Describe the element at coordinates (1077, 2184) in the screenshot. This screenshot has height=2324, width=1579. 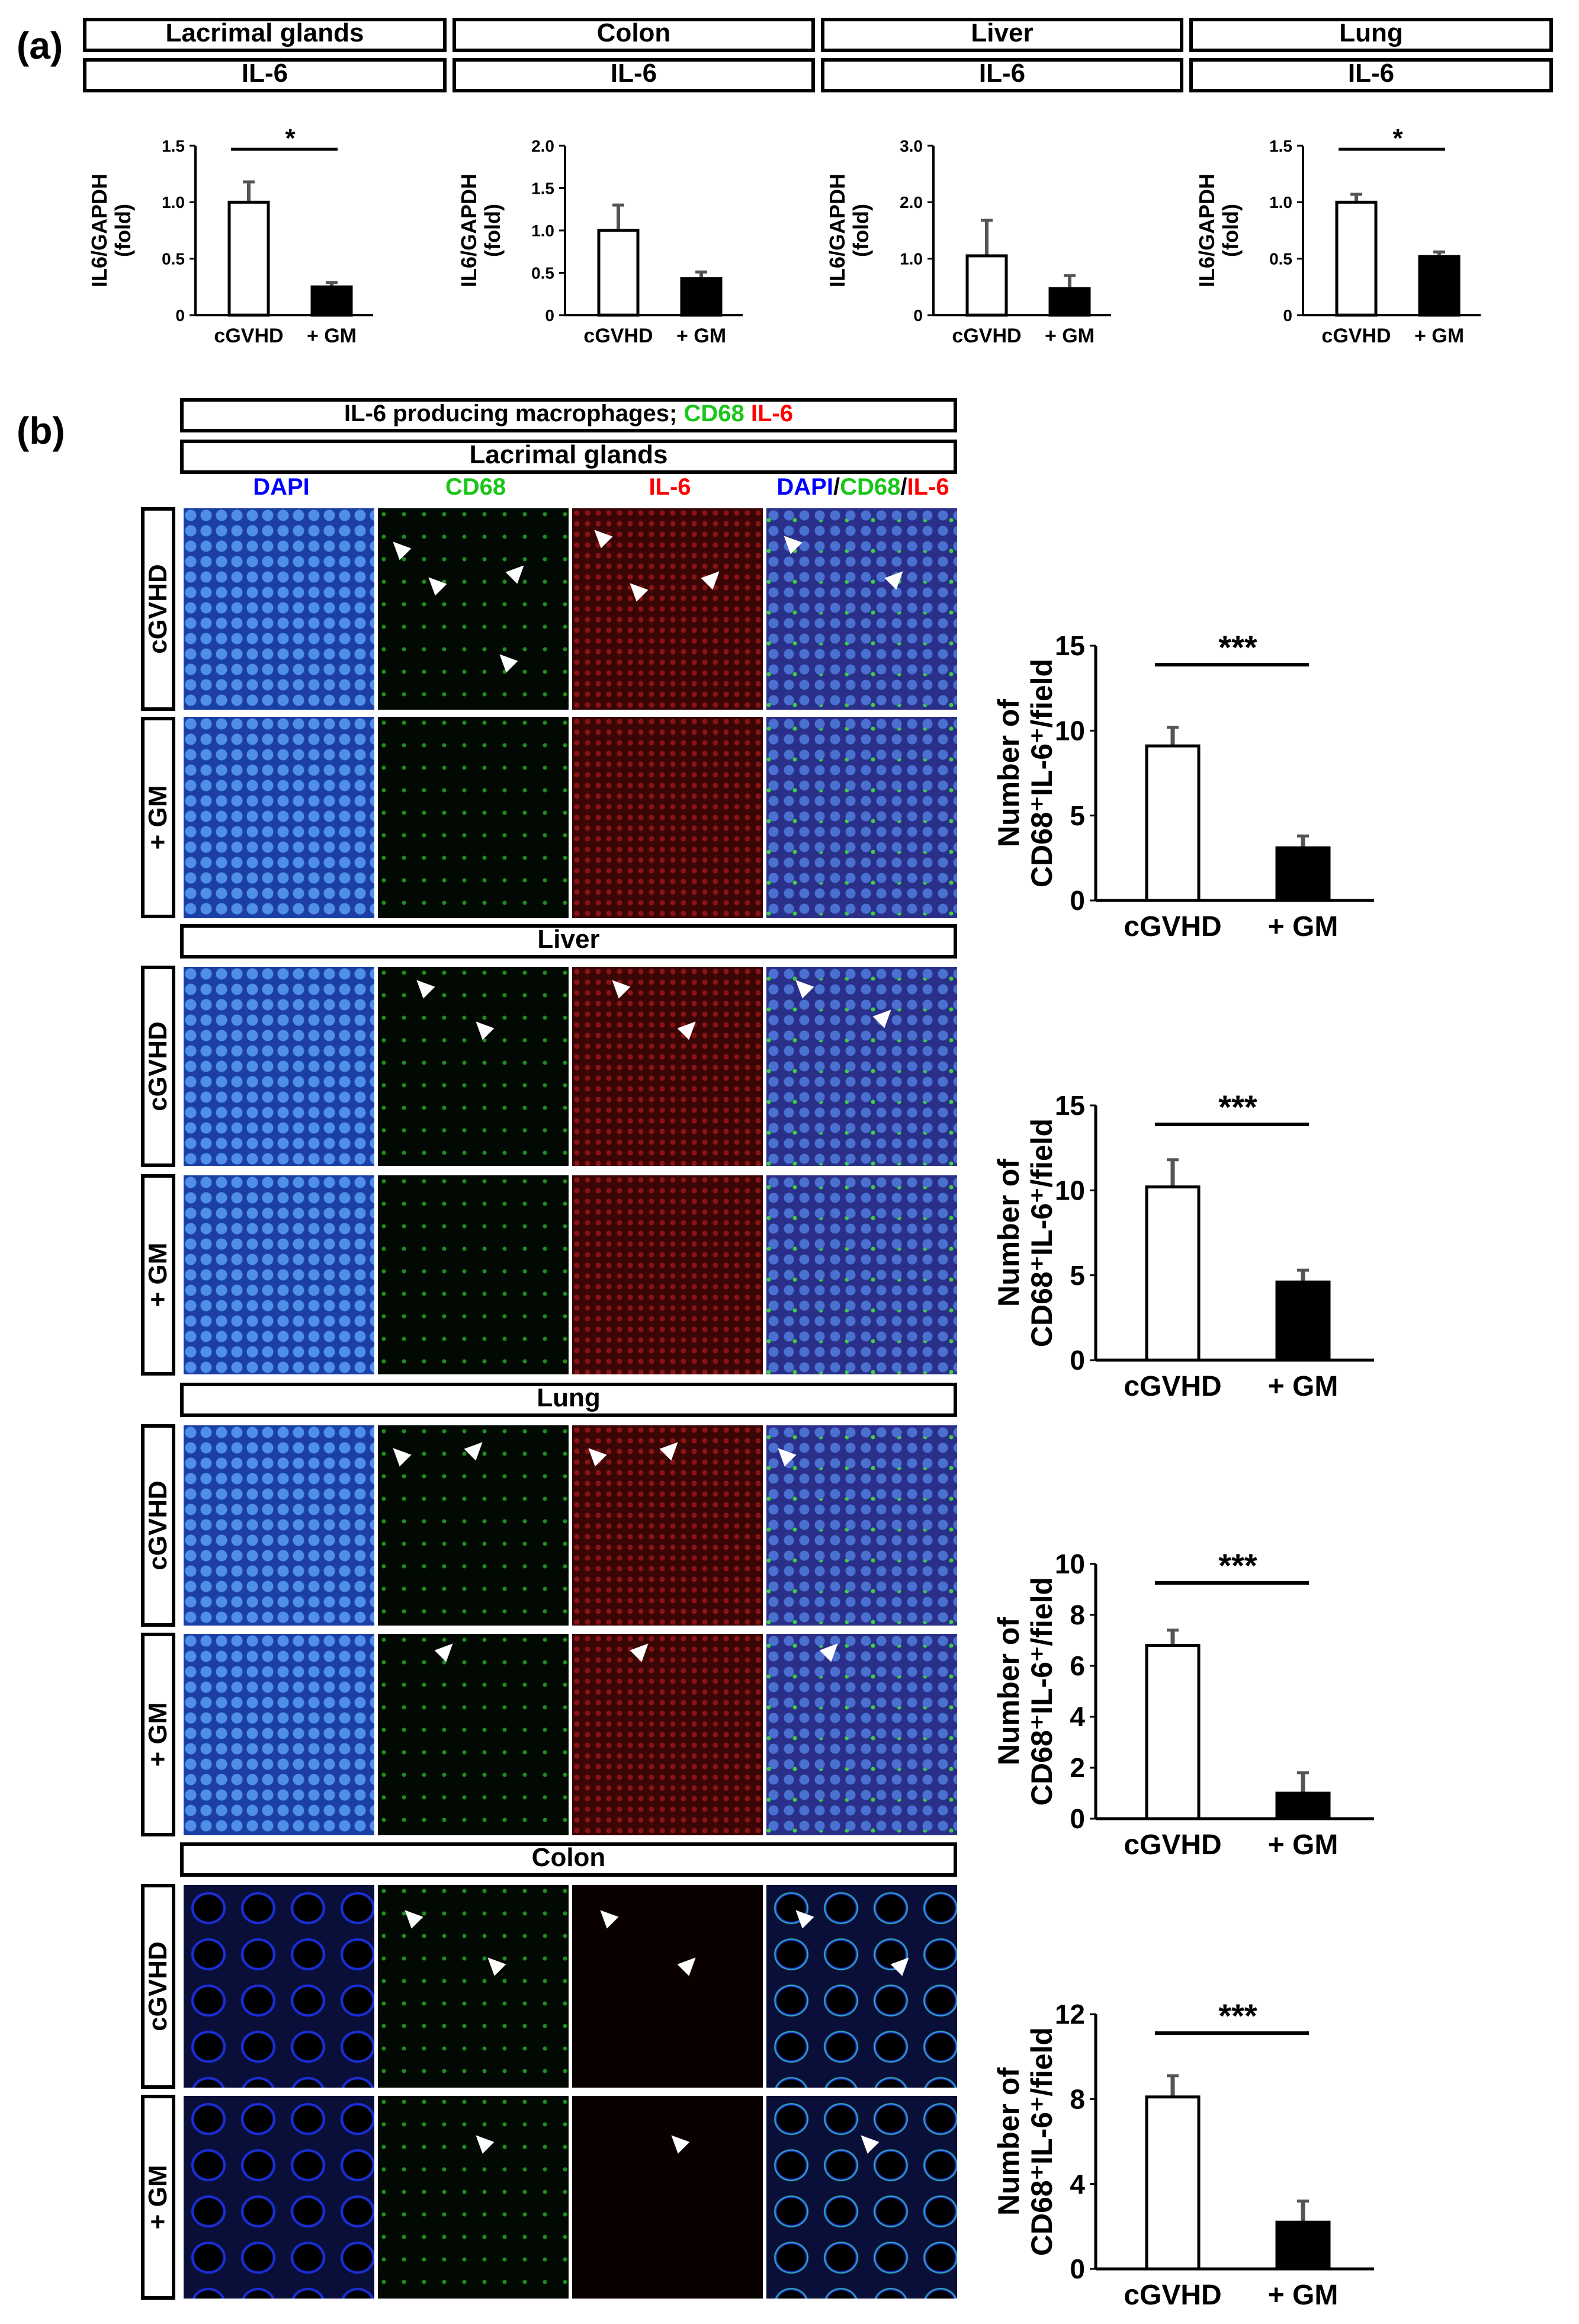
I see `y-tick-label: 4` at that location.